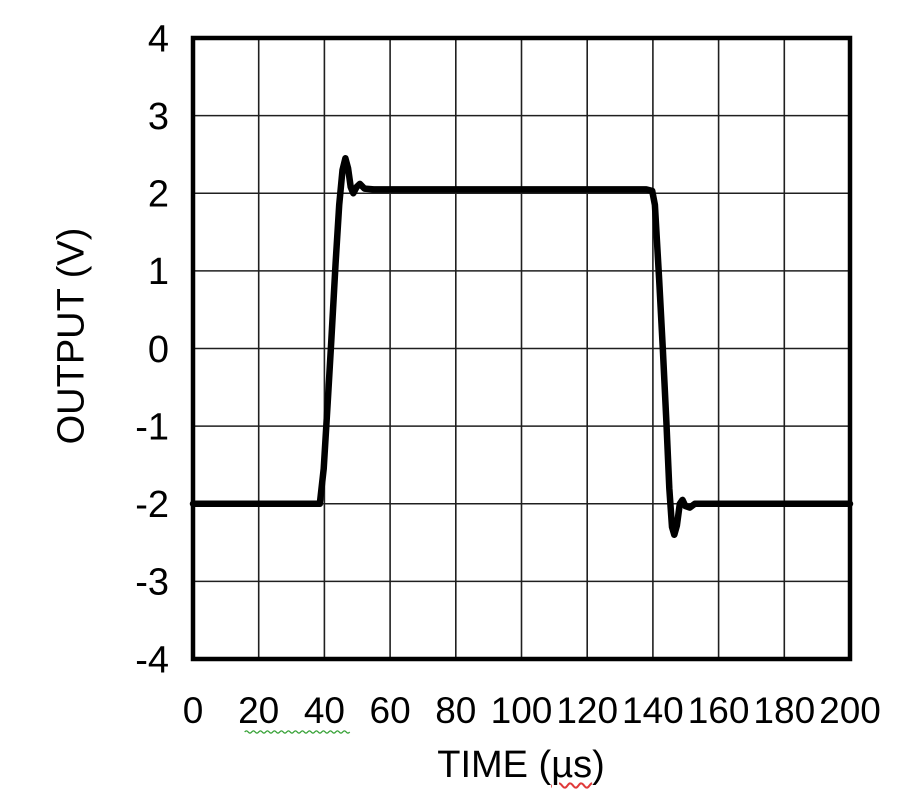  What do you see at coordinates (158, 272) in the screenshot?
I see `y-tick-label: 1` at bounding box center [158, 272].